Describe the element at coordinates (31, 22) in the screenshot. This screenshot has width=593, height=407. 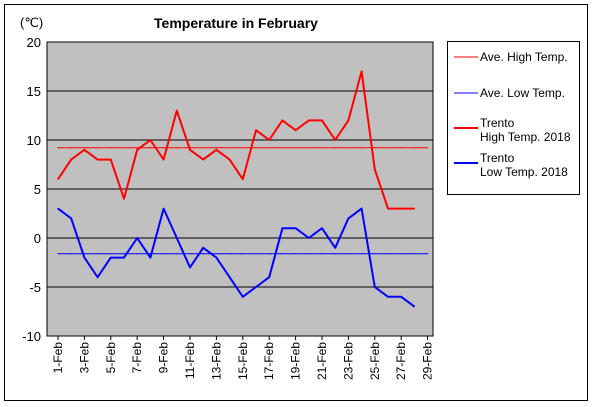
I see `unit-label: (℃)` at that location.